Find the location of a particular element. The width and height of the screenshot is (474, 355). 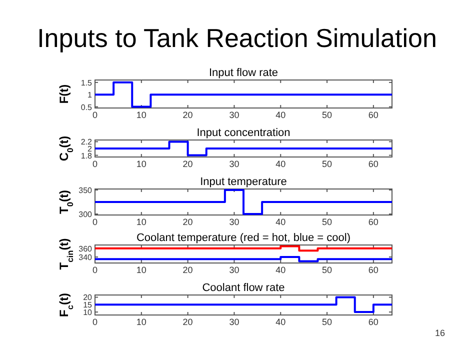

y-tick-label: 350 is located at coordinates (85, 190).